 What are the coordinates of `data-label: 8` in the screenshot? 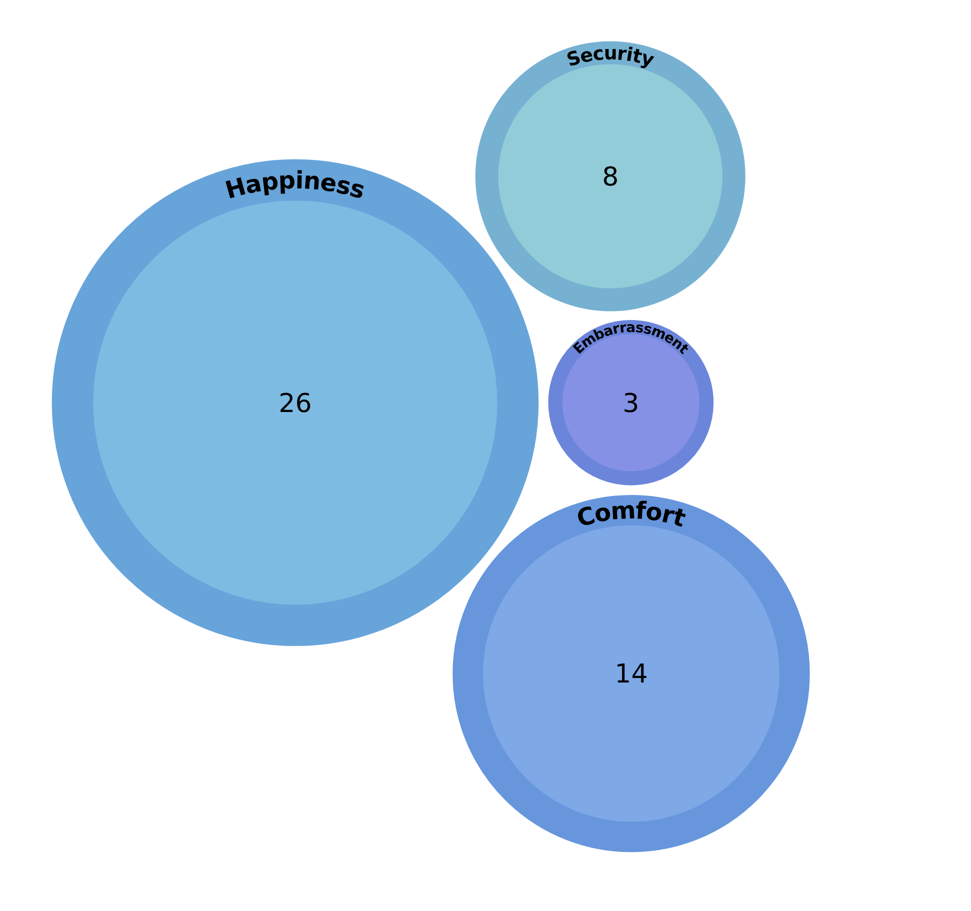 It's located at (610, 177).